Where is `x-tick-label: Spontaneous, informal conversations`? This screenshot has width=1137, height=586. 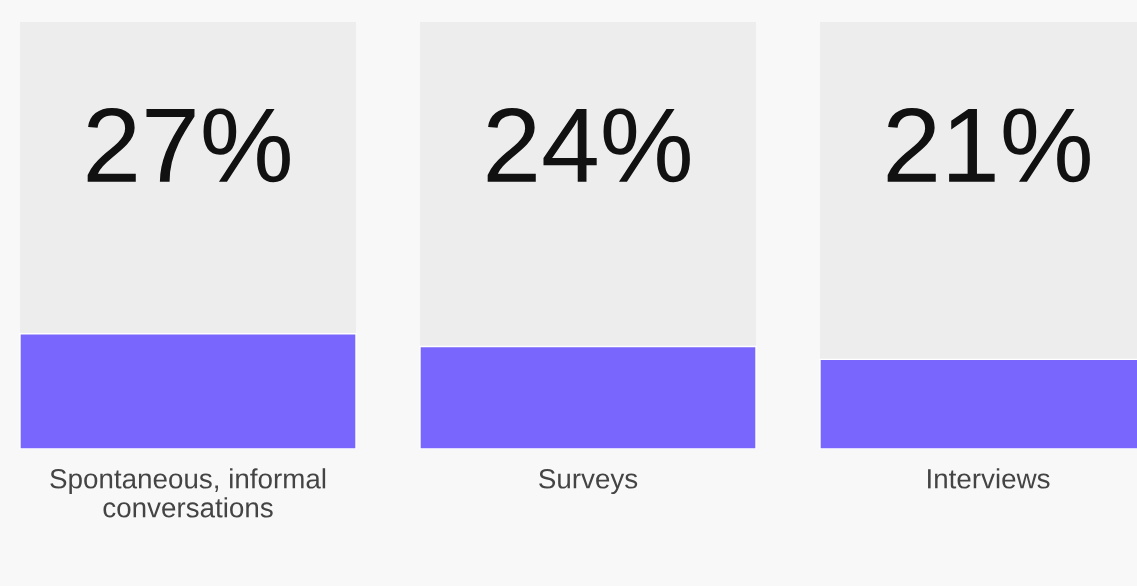
x-tick-label: Spontaneous, informal conversations is located at coordinates (188, 493).